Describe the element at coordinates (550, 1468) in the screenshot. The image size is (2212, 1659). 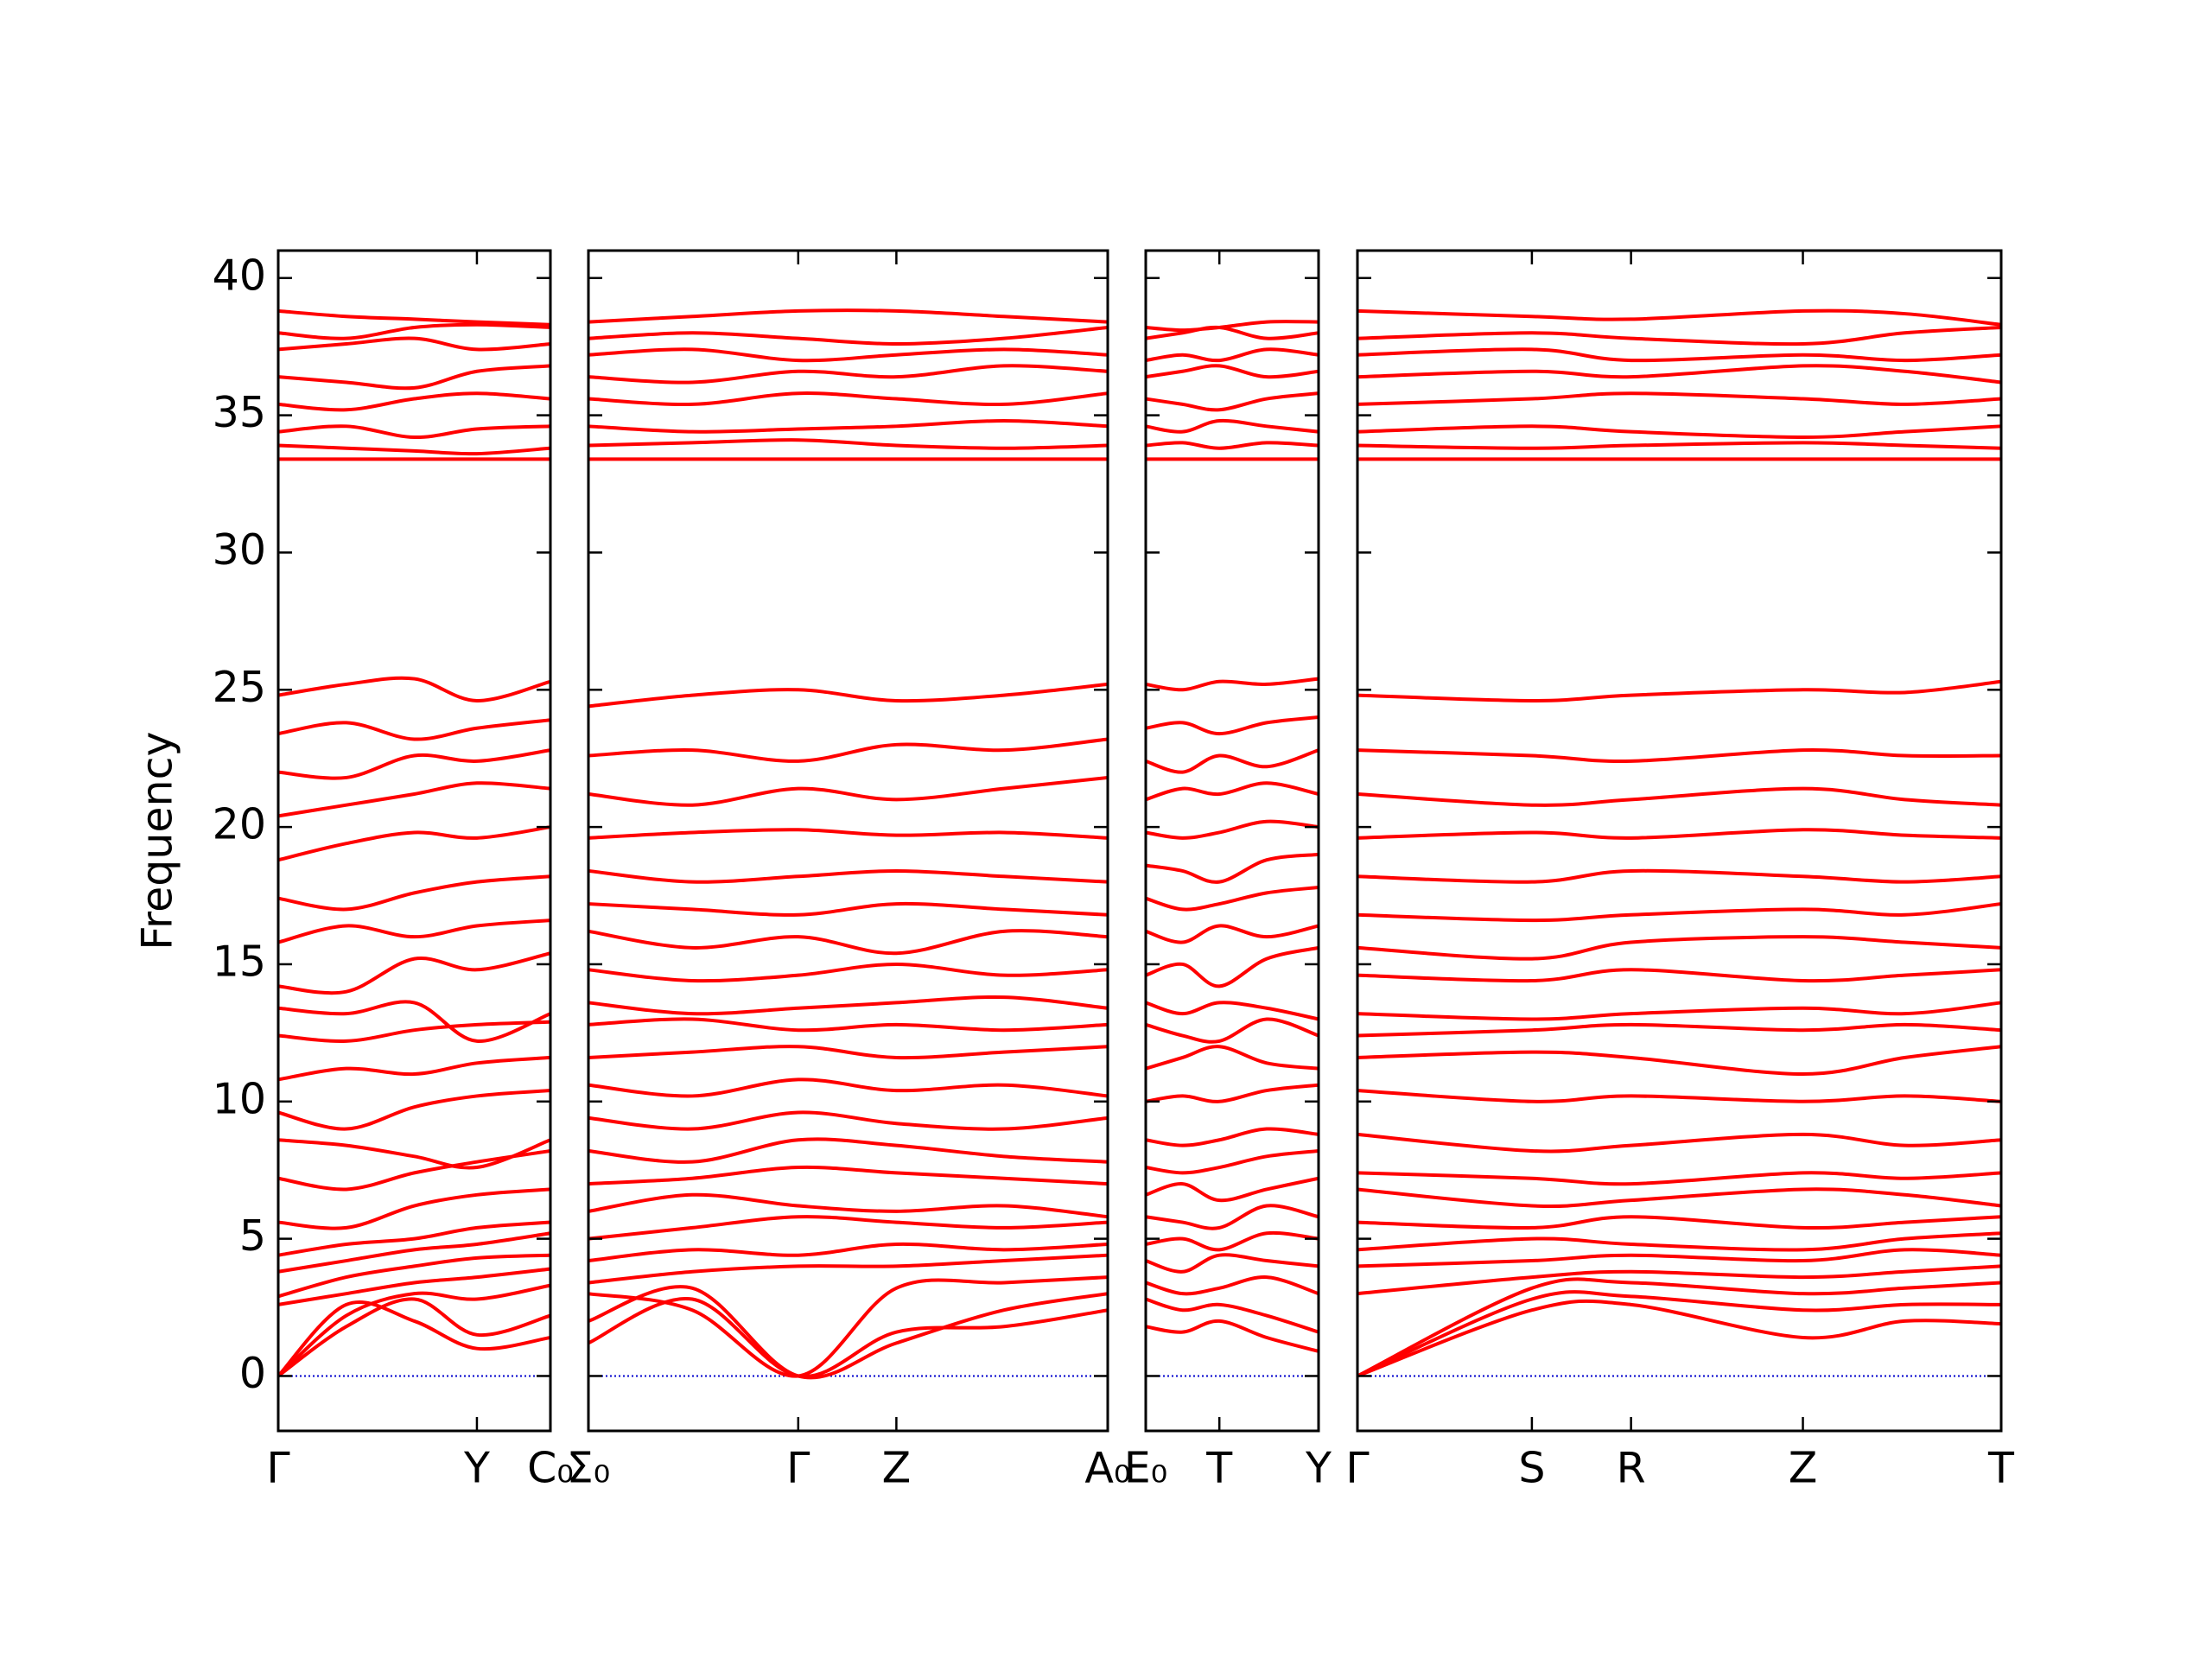
I see `x-tick-label: C₀` at that location.